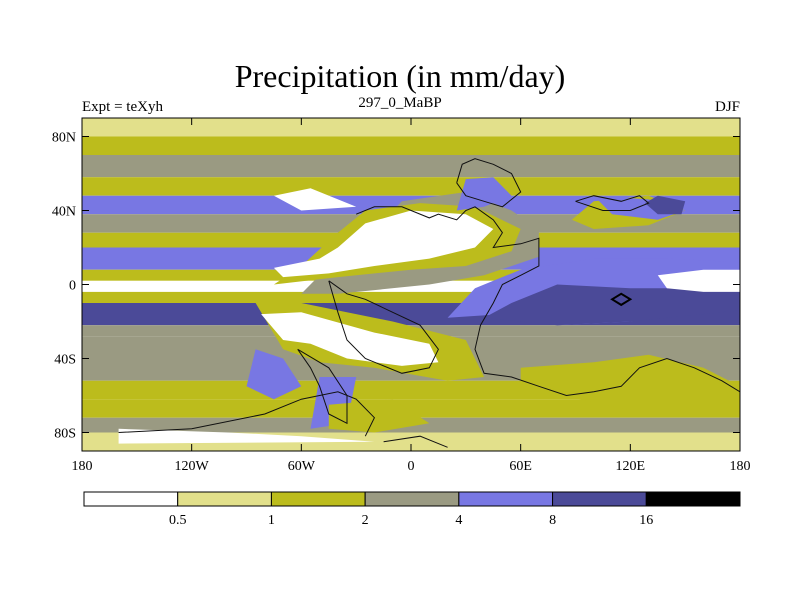  I want to click on period-label: 297_0_MaBP, so click(400, 103).